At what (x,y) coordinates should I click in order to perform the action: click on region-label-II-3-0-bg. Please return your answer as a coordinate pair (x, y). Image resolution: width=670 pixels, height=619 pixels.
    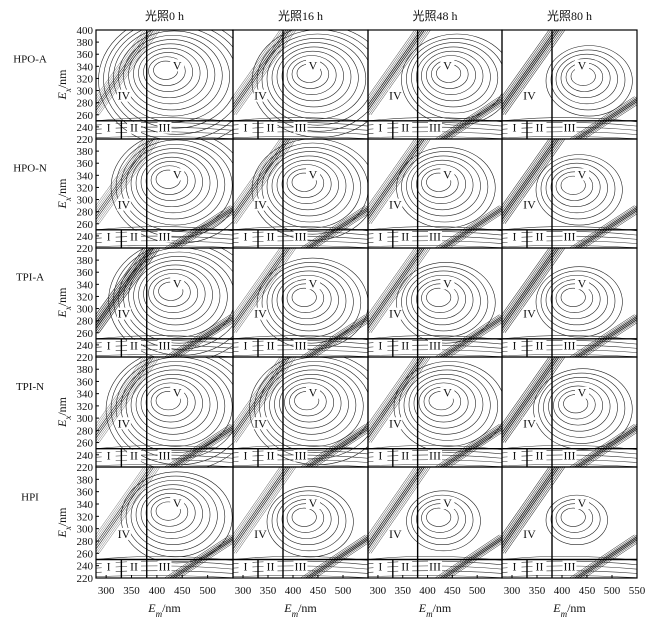
    Looking at the image, I should click on (134, 455).